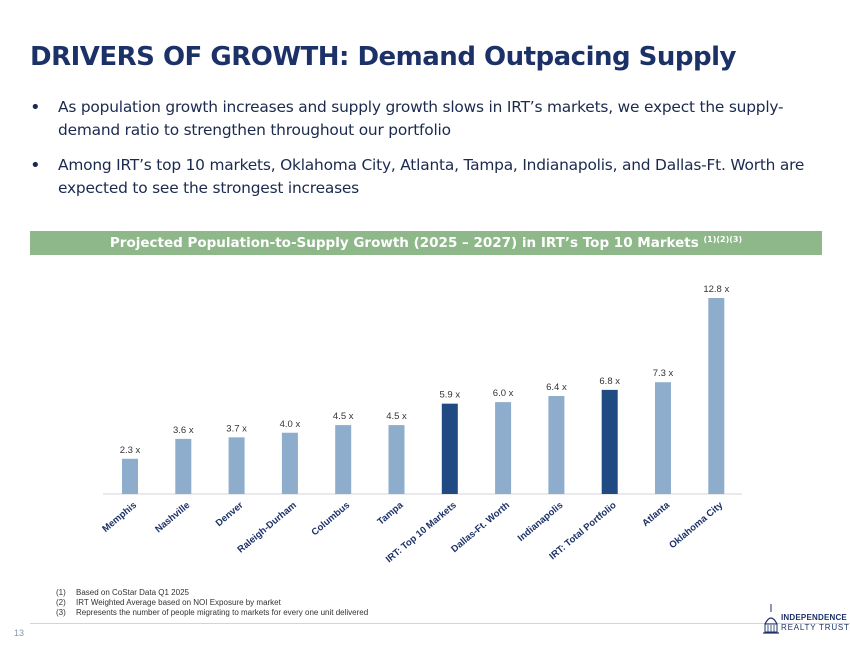  I want to click on bar-irt-total-portfolio, so click(609, 441).